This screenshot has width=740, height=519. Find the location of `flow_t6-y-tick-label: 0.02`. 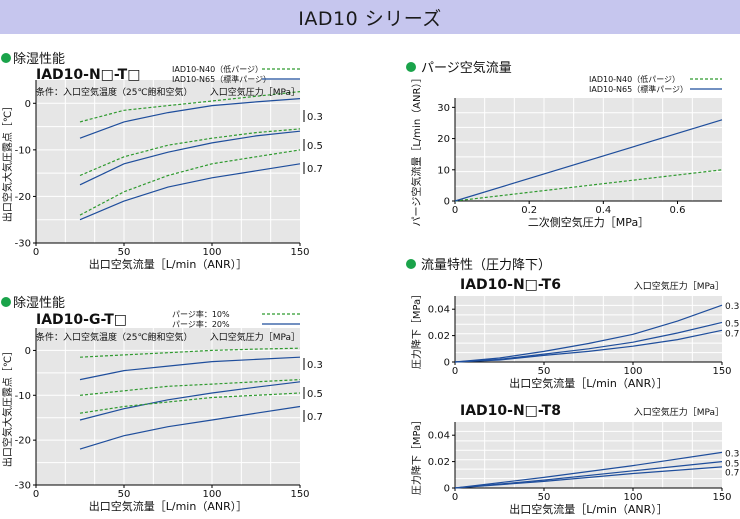

flow_t6-y-tick-label: 0.02 is located at coordinates (439, 336).